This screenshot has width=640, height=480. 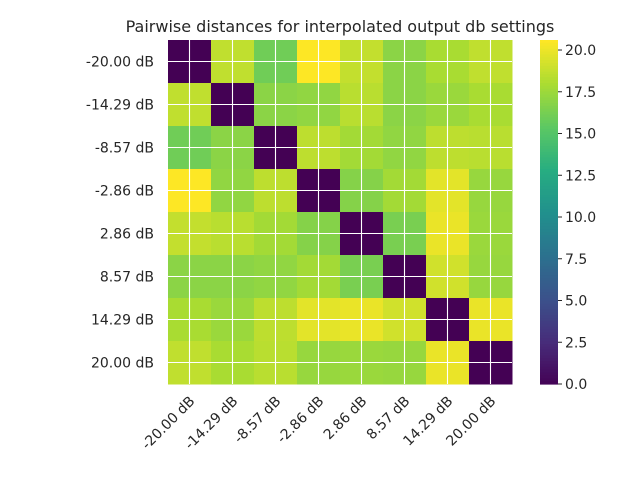 I want to click on colorbar-tick-label: 0.0, so click(x=576, y=385).